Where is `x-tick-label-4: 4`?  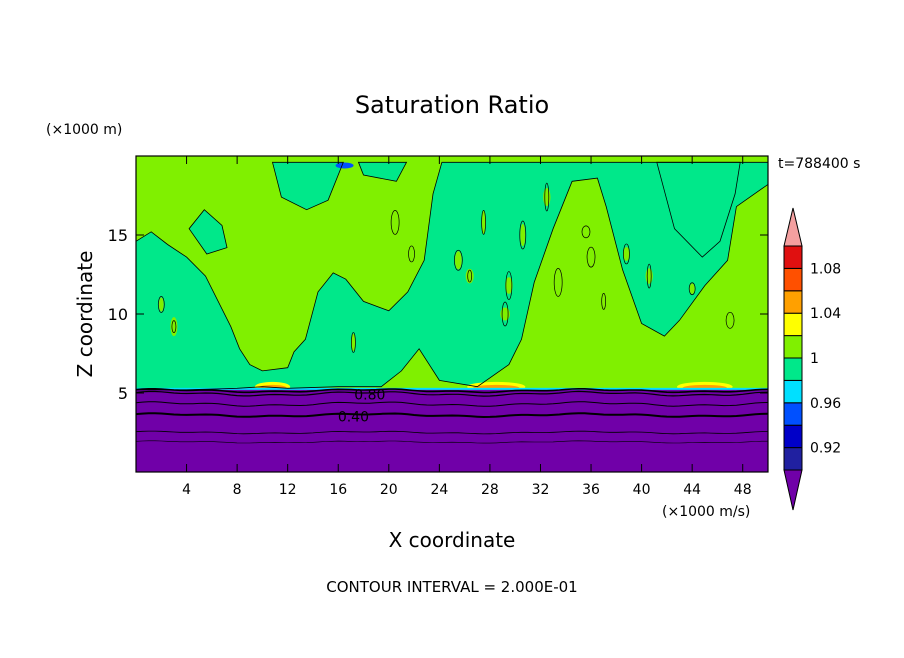 x-tick-label-4: 4 is located at coordinates (186, 490).